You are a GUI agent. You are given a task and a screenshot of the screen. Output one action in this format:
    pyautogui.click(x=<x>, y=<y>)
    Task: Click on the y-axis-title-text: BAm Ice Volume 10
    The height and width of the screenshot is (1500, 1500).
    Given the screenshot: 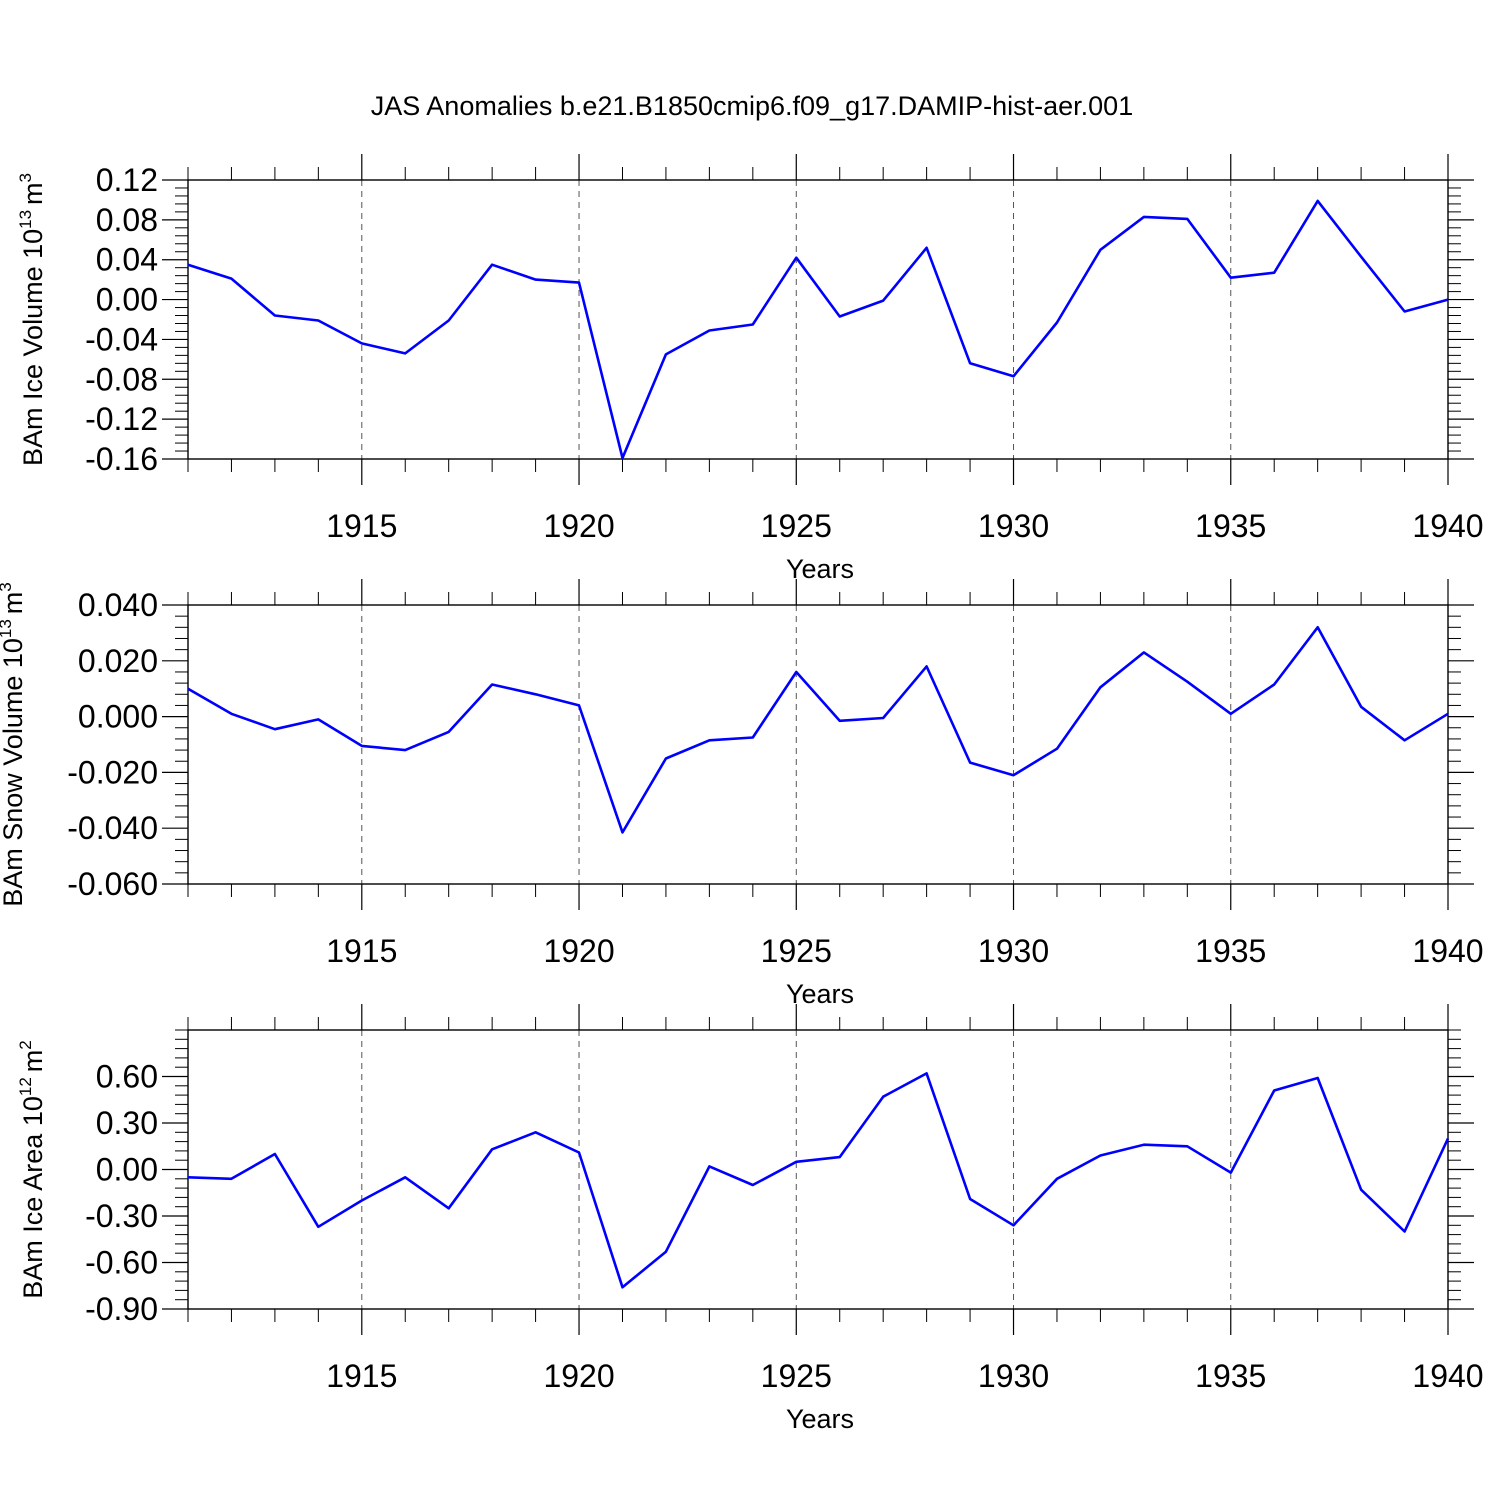 What is the action you would take?
    pyautogui.click(x=33, y=347)
    